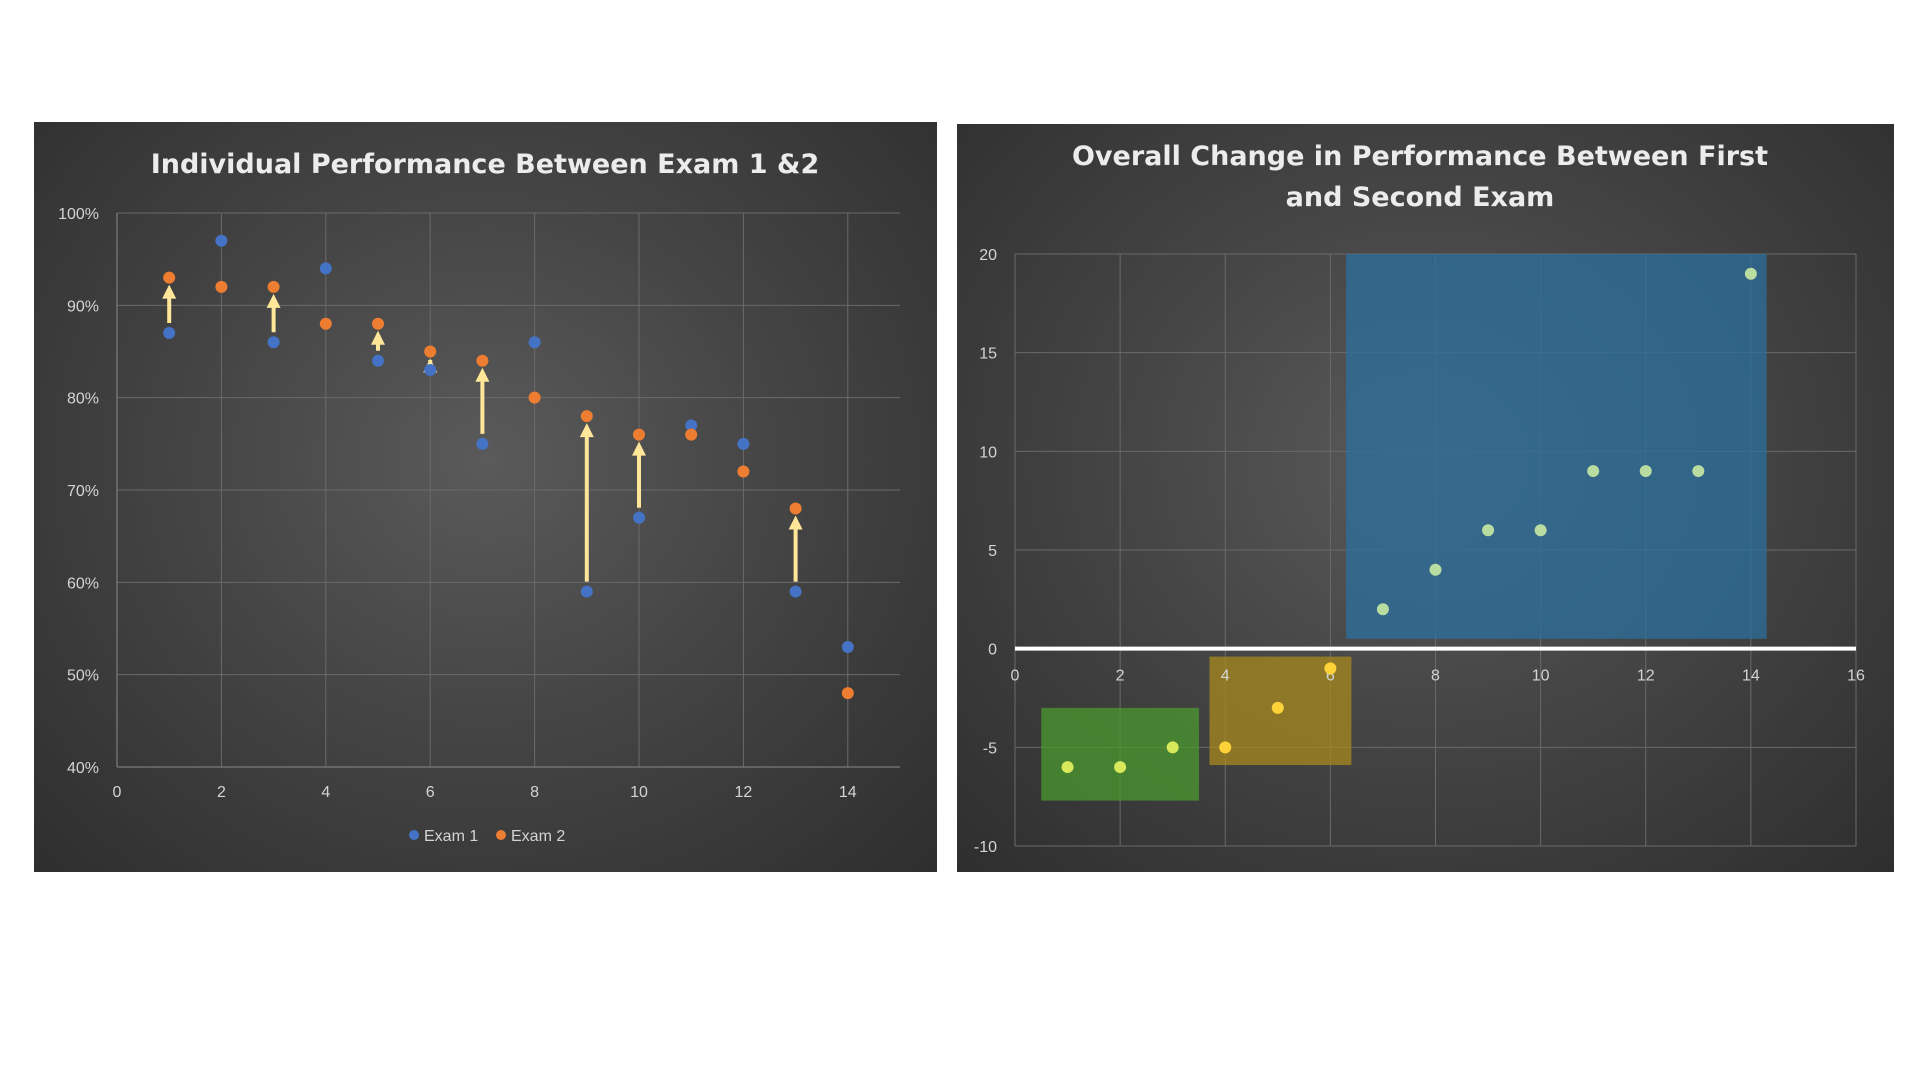 This screenshot has width=1920, height=1080. I want to click on y-tick-label: 90%, so click(83, 306).